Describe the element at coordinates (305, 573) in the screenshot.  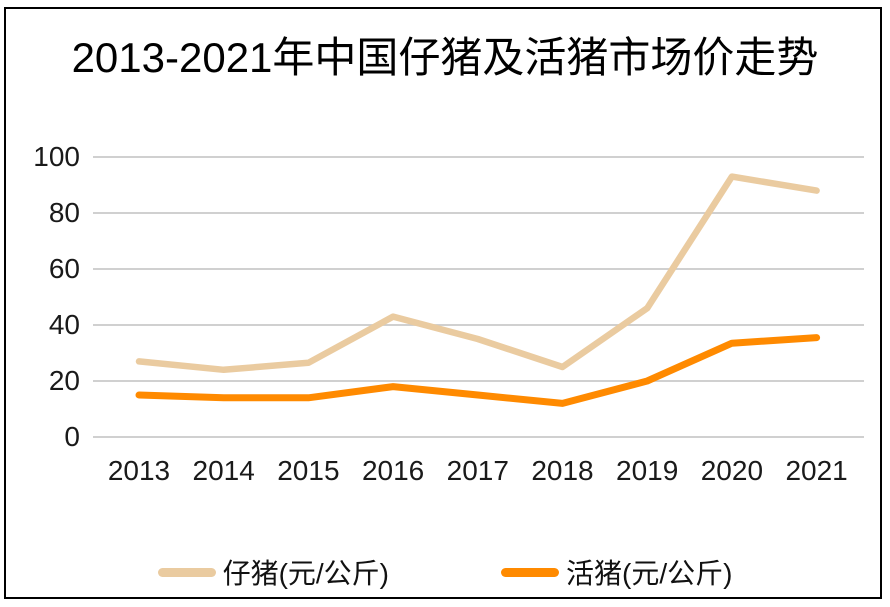
I see `legend-label-piglet: 仔猪(元/公斤)` at that location.